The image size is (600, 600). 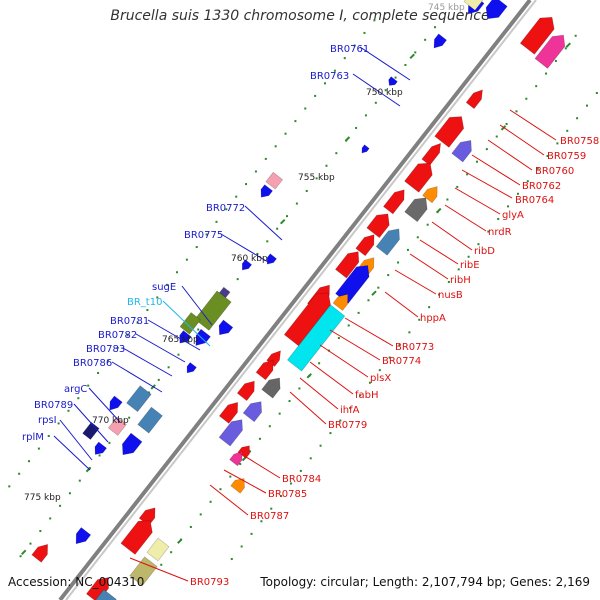 What do you see at coordinates (433, 318) in the screenshot?
I see `gene-label: hppA` at bounding box center [433, 318].